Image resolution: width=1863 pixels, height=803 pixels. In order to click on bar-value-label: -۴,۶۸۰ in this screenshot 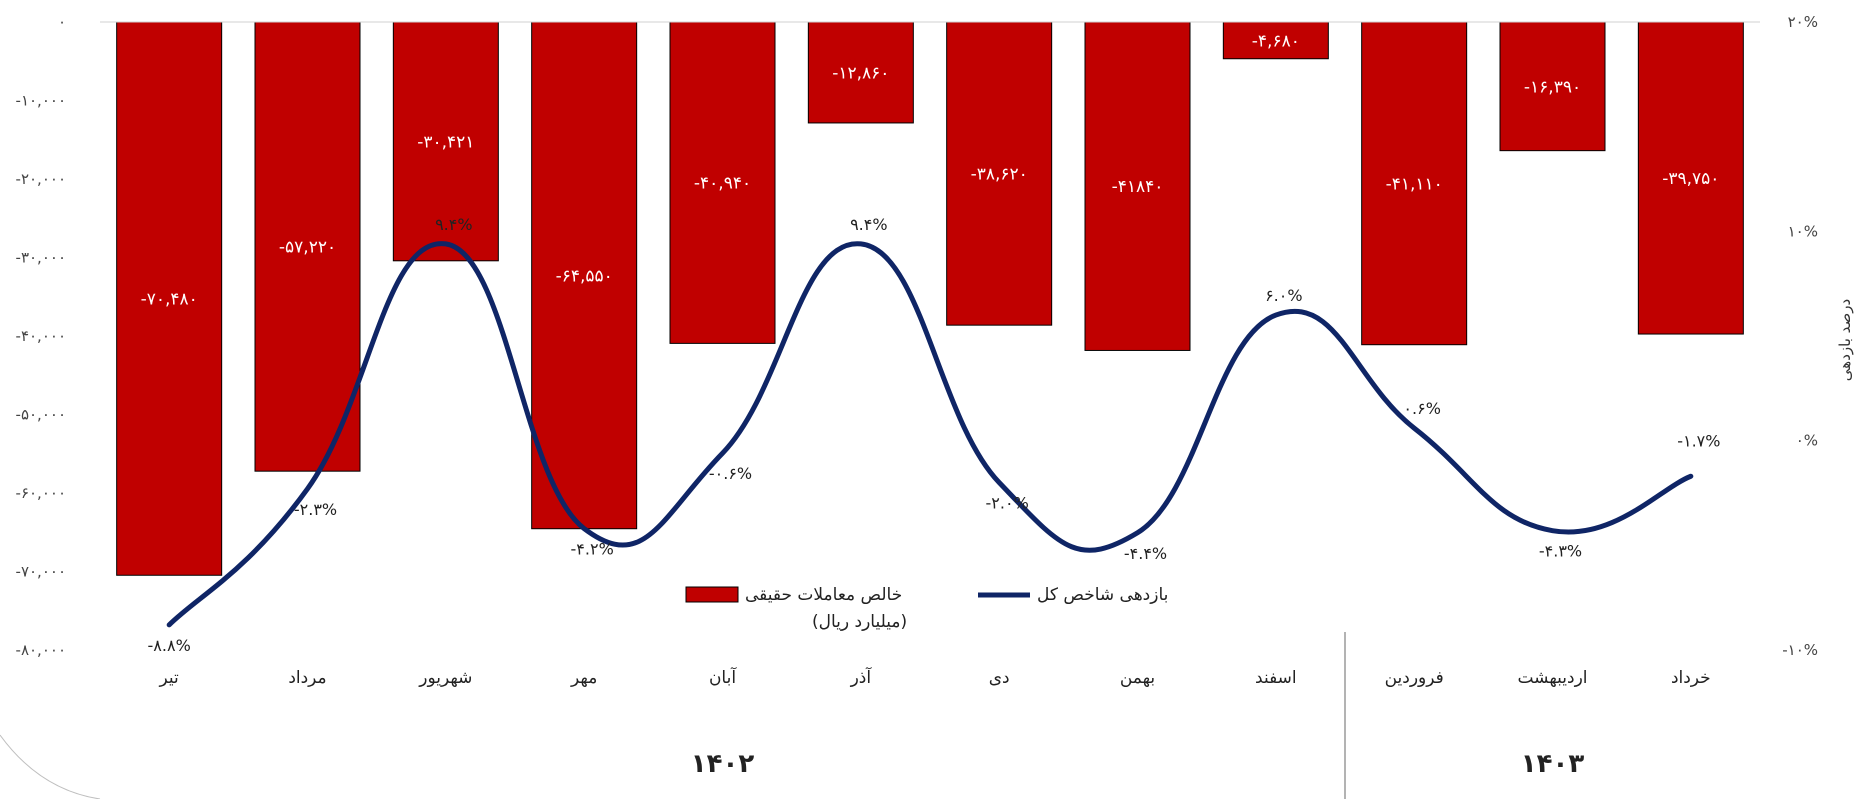, I will do `click(1276, 41)`.